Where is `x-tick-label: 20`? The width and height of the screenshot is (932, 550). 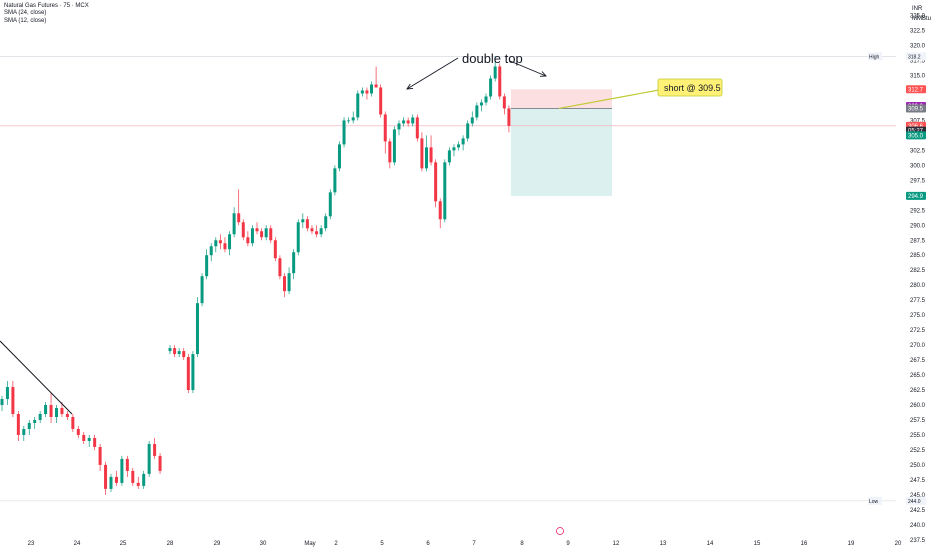
x-tick-label: 20 is located at coordinates (898, 544).